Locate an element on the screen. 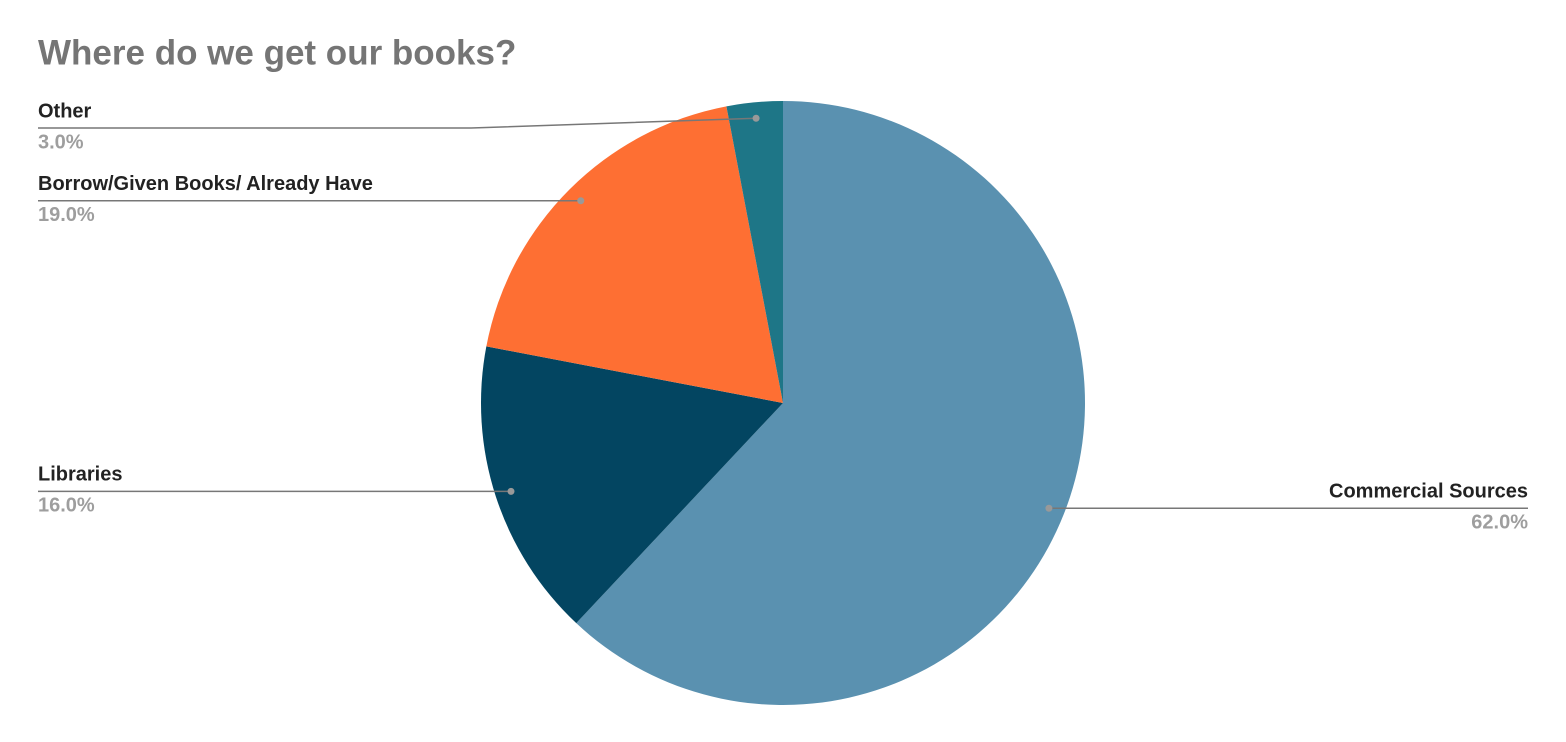 Image resolution: width=1566 pixels, height=742 pixels. slice-label: Borrow/Given Books/ Already Have is located at coordinates (205, 184).